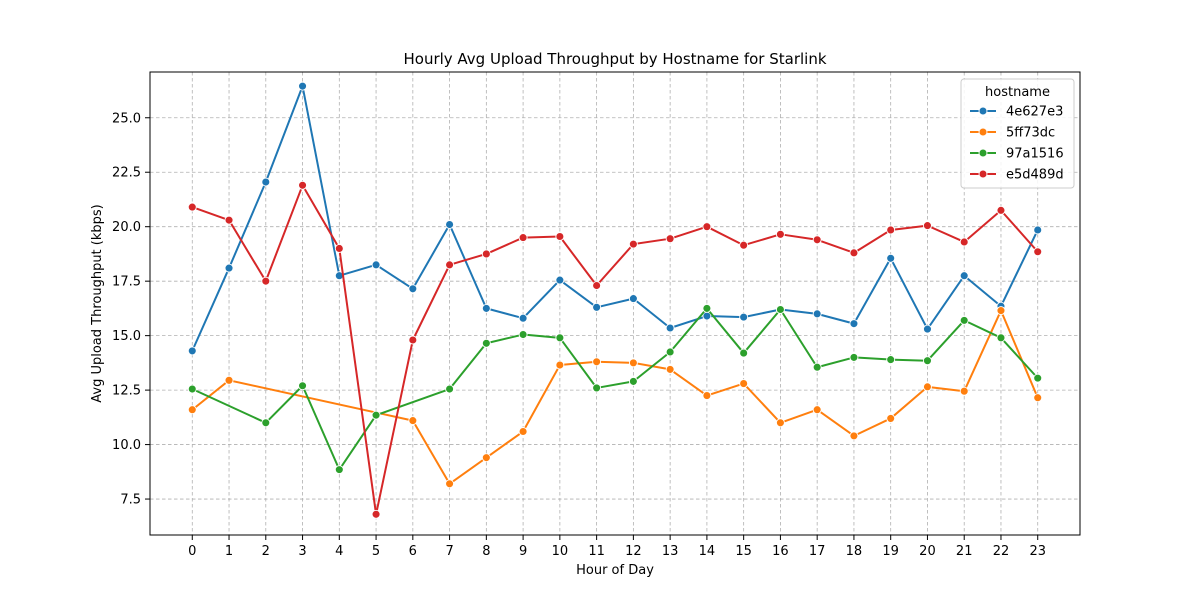 The width and height of the screenshot is (1200, 600). What do you see at coordinates (376, 551) in the screenshot?
I see `x-tick-label: 5` at bounding box center [376, 551].